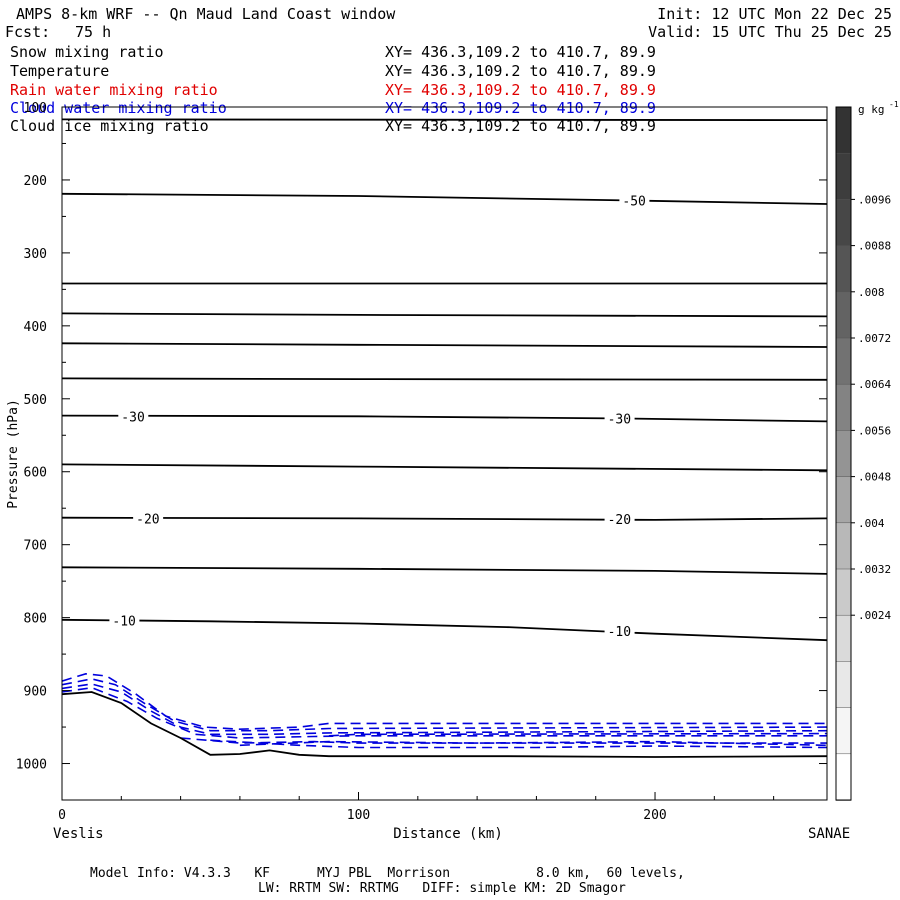 This screenshot has height=900, width=900. I want to click on colorbar-label: .0056, so click(874, 430).